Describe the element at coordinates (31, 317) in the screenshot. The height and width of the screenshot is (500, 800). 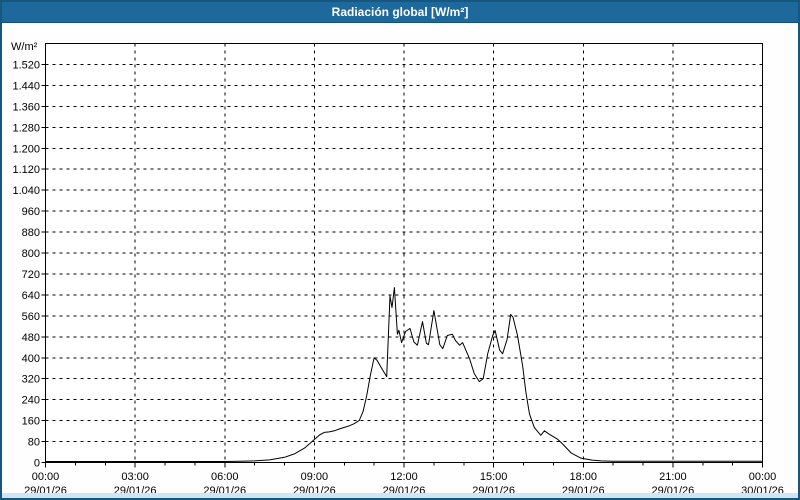
I see `y-tick-label: 560` at that location.